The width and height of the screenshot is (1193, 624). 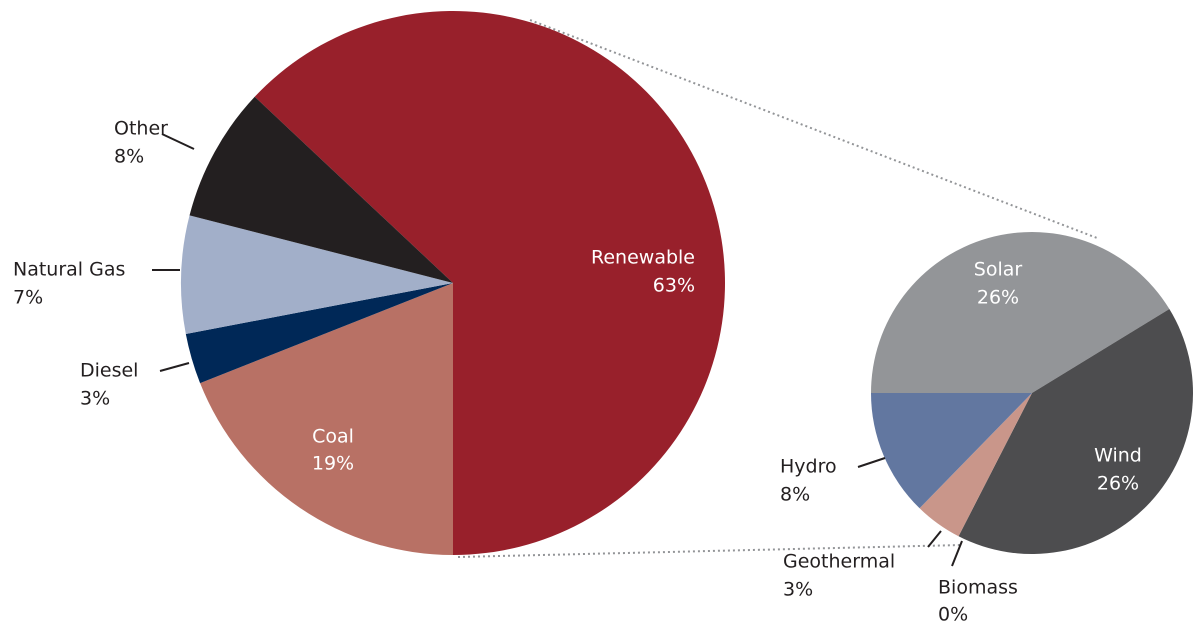 What do you see at coordinates (978, 588) in the screenshot?
I see `slice-label: Biomass` at bounding box center [978, 588].